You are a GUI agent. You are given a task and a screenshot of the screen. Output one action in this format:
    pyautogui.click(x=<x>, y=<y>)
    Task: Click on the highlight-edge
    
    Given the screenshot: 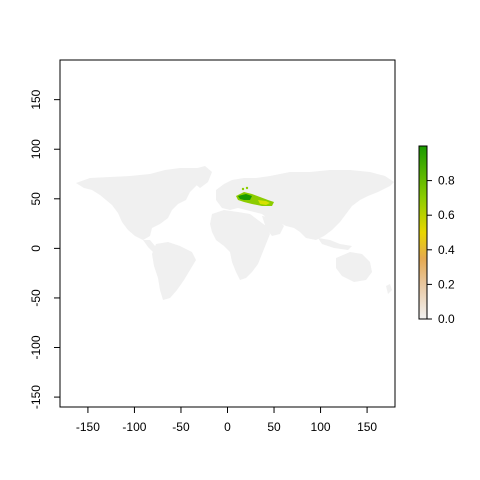 What is the action you would take?
    pyautogui.click(x=264, y=202)
    